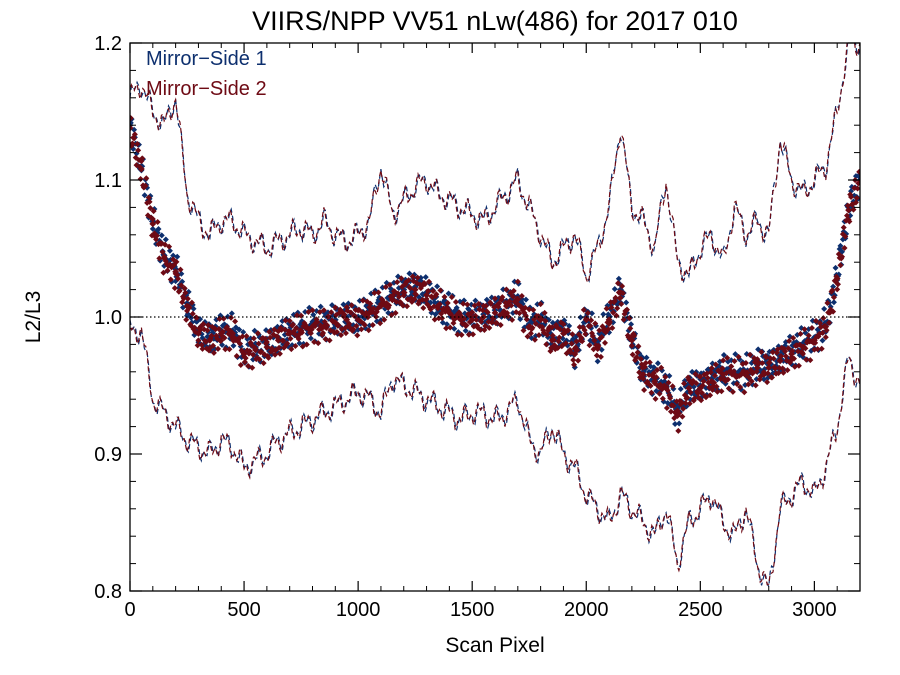  What do you see at coordinates (358, 610) in the screenshot?
I see `x-tick-label: 1000` at bounding box center [358, 610].